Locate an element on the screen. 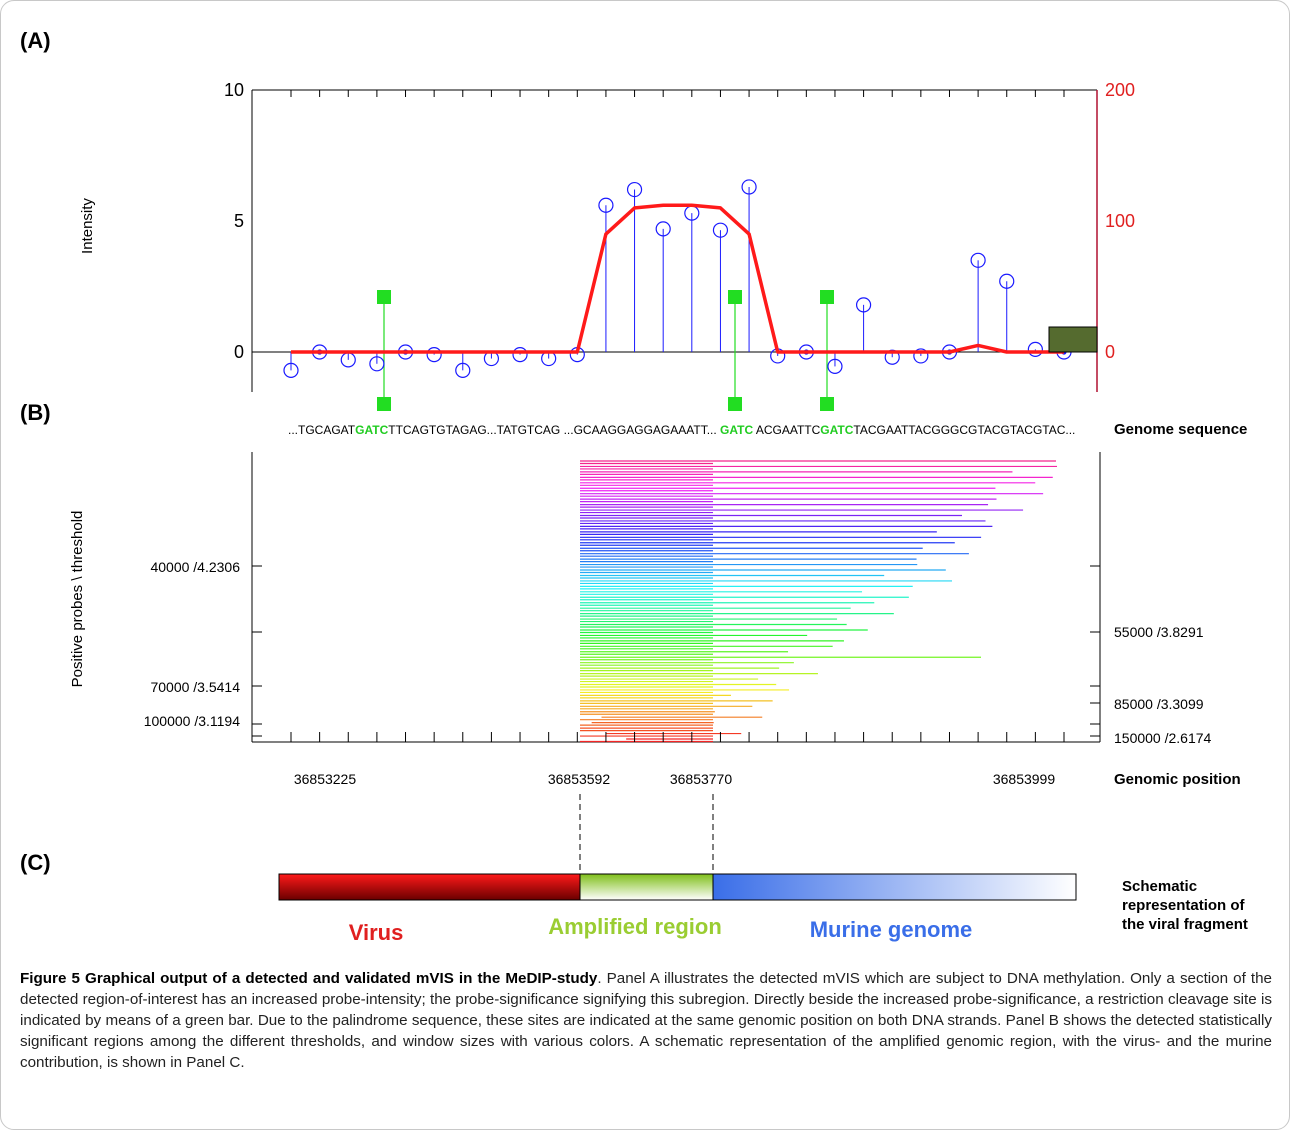 This screenshot has width=1292, height=1132. smoothed-significance-line is located at coordinates (677, 278).